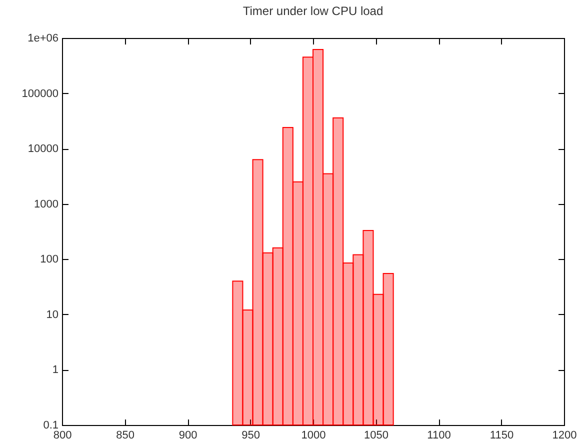 The image size is (579, 445). What do you see at coordinates (188, 436) in the screenshot?
I see `x-tick-label: 900` at bounding box center [188, 436].